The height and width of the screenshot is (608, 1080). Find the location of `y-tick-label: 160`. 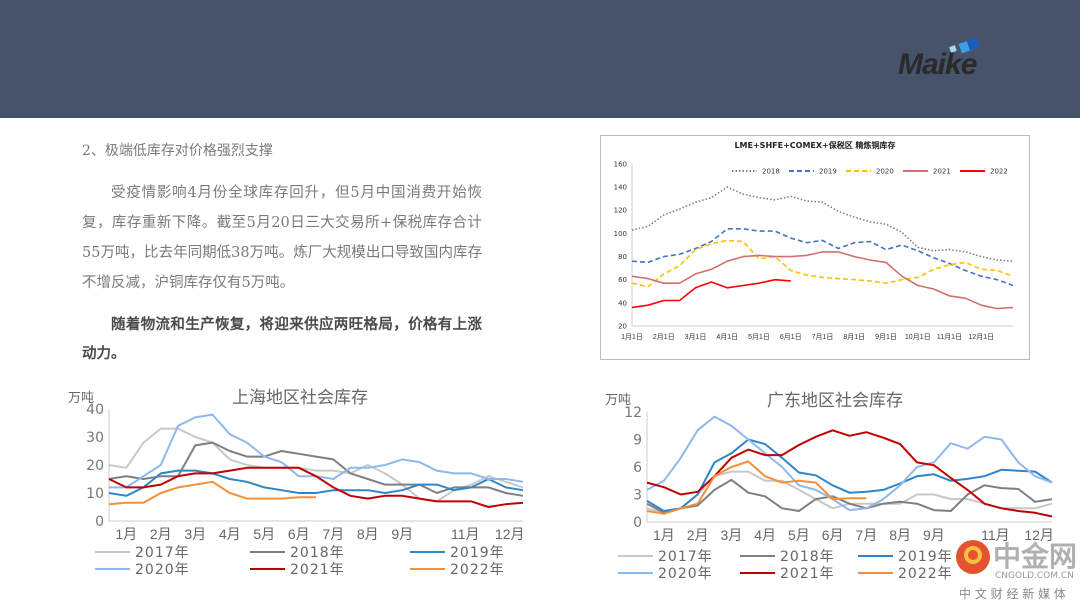

y-tick-label: 160 is located at coordinates (620, 164).